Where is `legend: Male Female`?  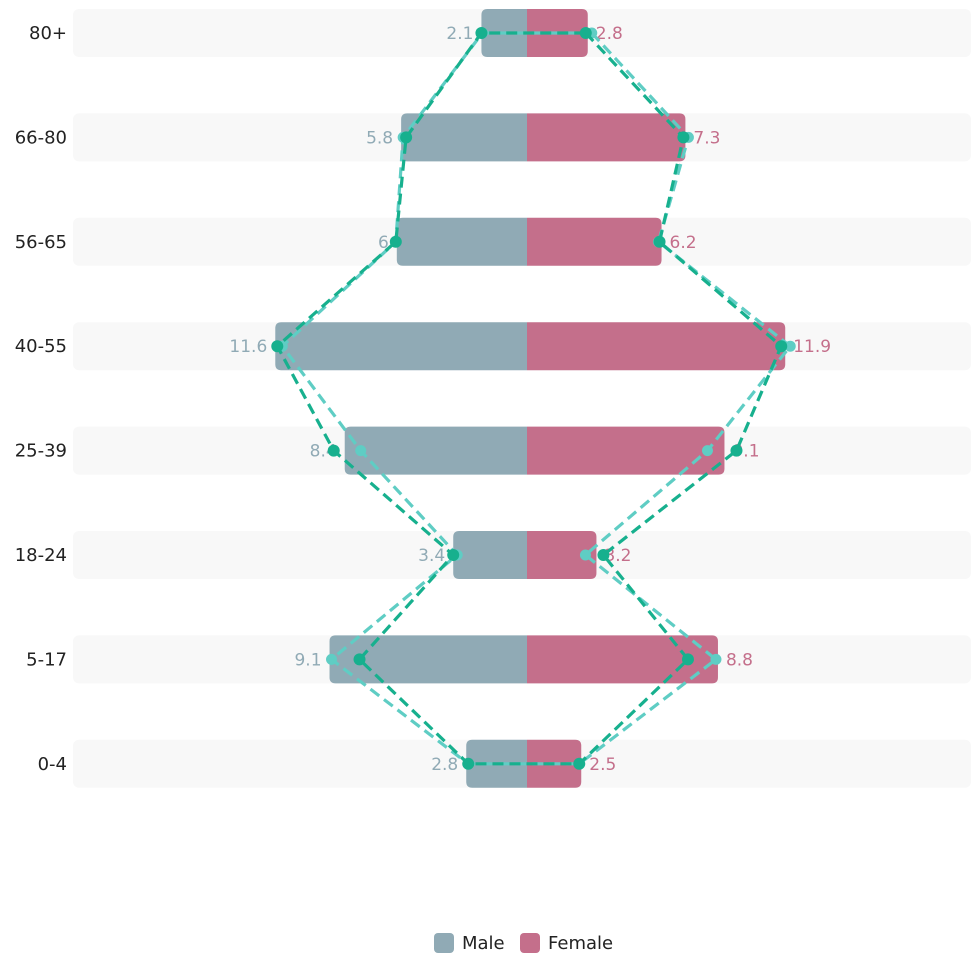 legend: Male Female is located at coordinates (523, 943).